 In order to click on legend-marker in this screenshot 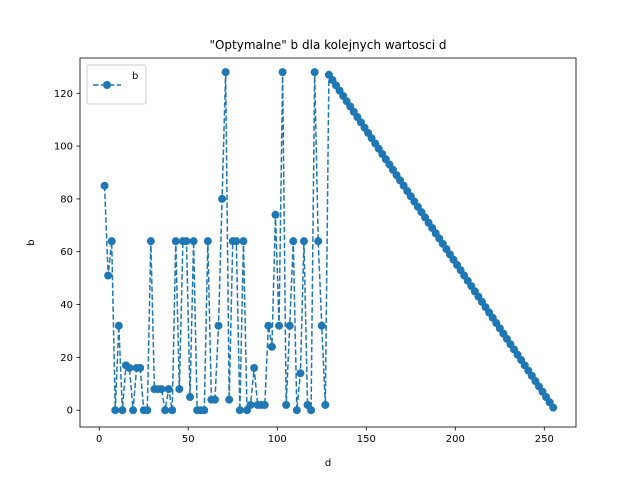, I will do `click(107, 85)`.